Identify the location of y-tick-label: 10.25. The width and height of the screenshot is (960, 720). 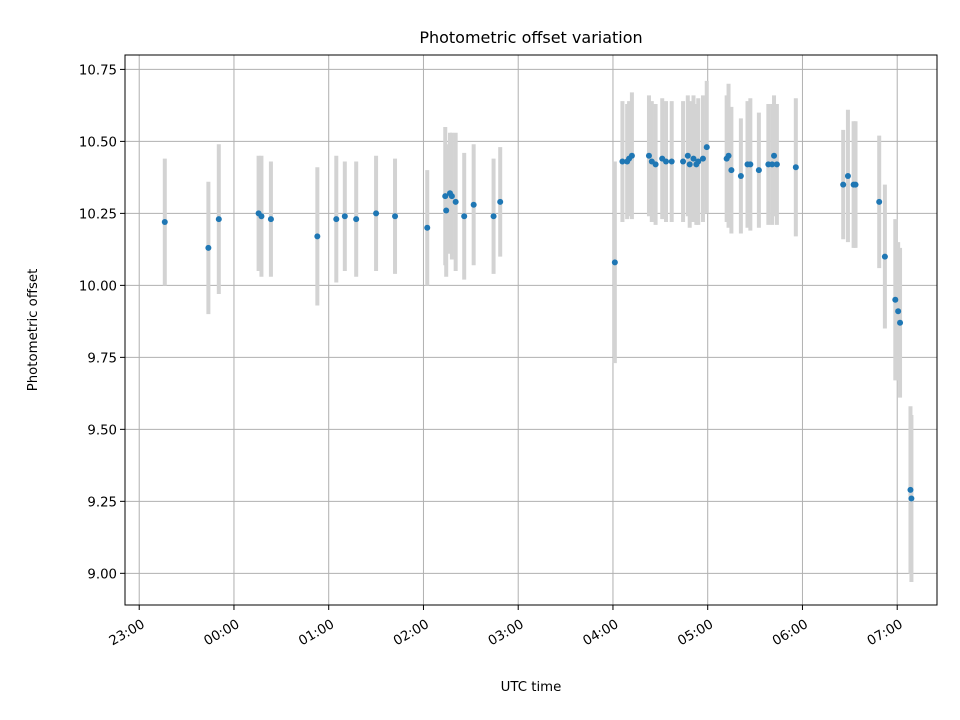
(98, 214).